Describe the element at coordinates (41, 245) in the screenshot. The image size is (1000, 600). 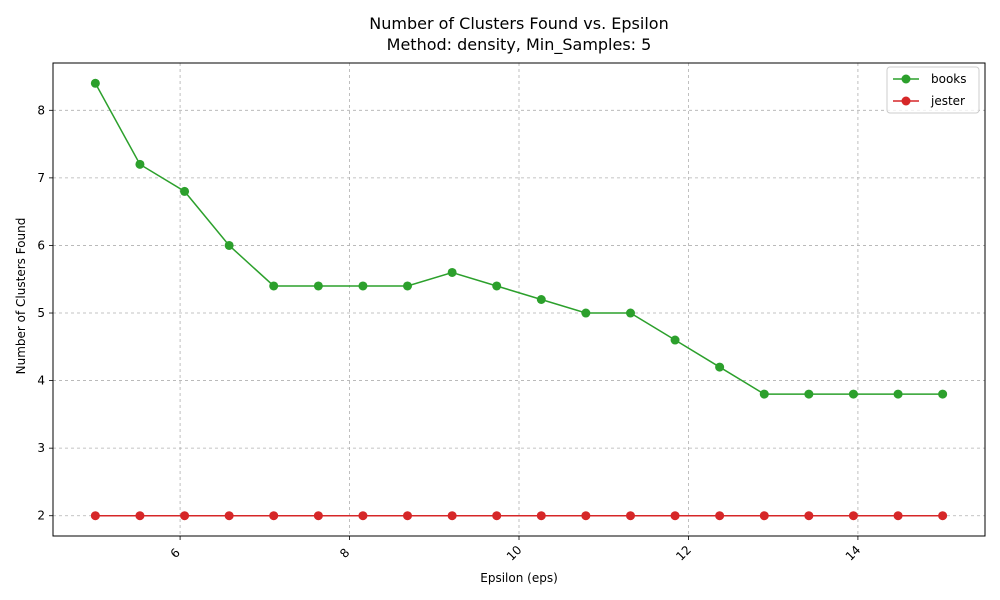
I see `y-tick-label: 6` at that location.